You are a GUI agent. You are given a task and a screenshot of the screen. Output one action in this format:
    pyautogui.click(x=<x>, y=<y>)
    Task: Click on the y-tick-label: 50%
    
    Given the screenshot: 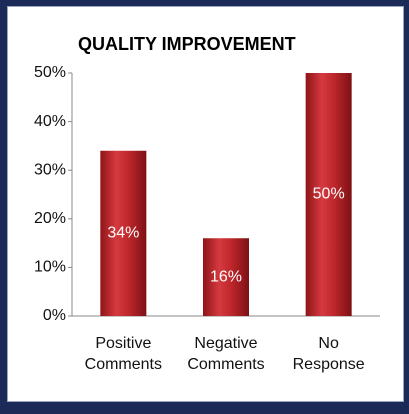 What is the action you would take?
    pyautogui.click(x=50, y=72)
    